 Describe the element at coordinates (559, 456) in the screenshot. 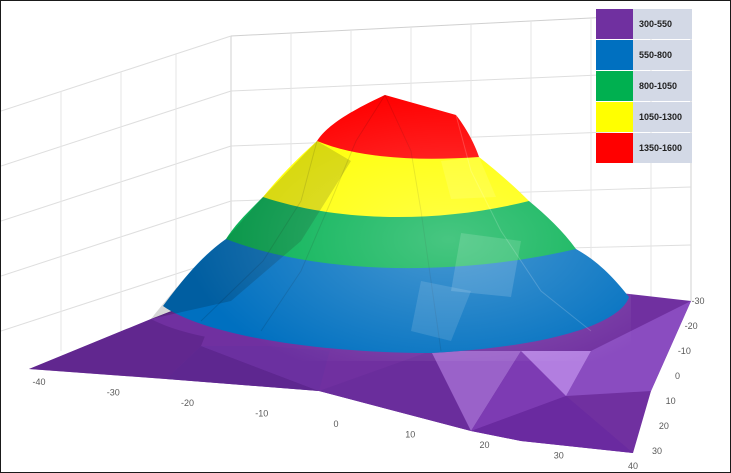

I see `x-tick-label: 30` at that location.